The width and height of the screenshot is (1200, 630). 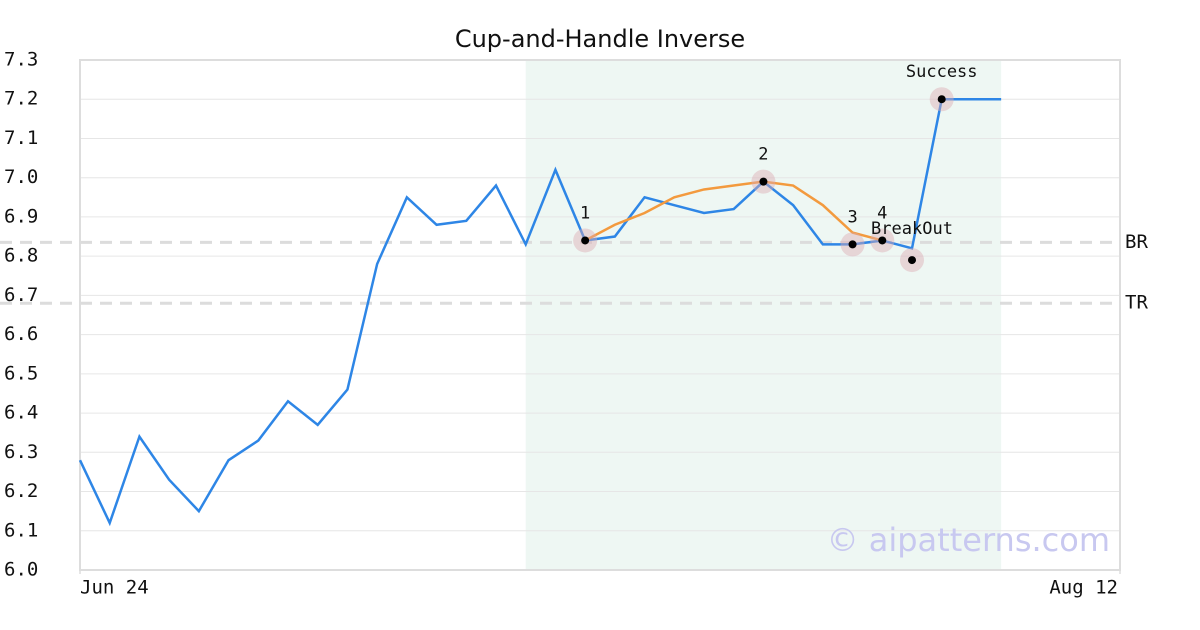 I want to click on y-tick-label: 6.3, so click(x=21, y=452).